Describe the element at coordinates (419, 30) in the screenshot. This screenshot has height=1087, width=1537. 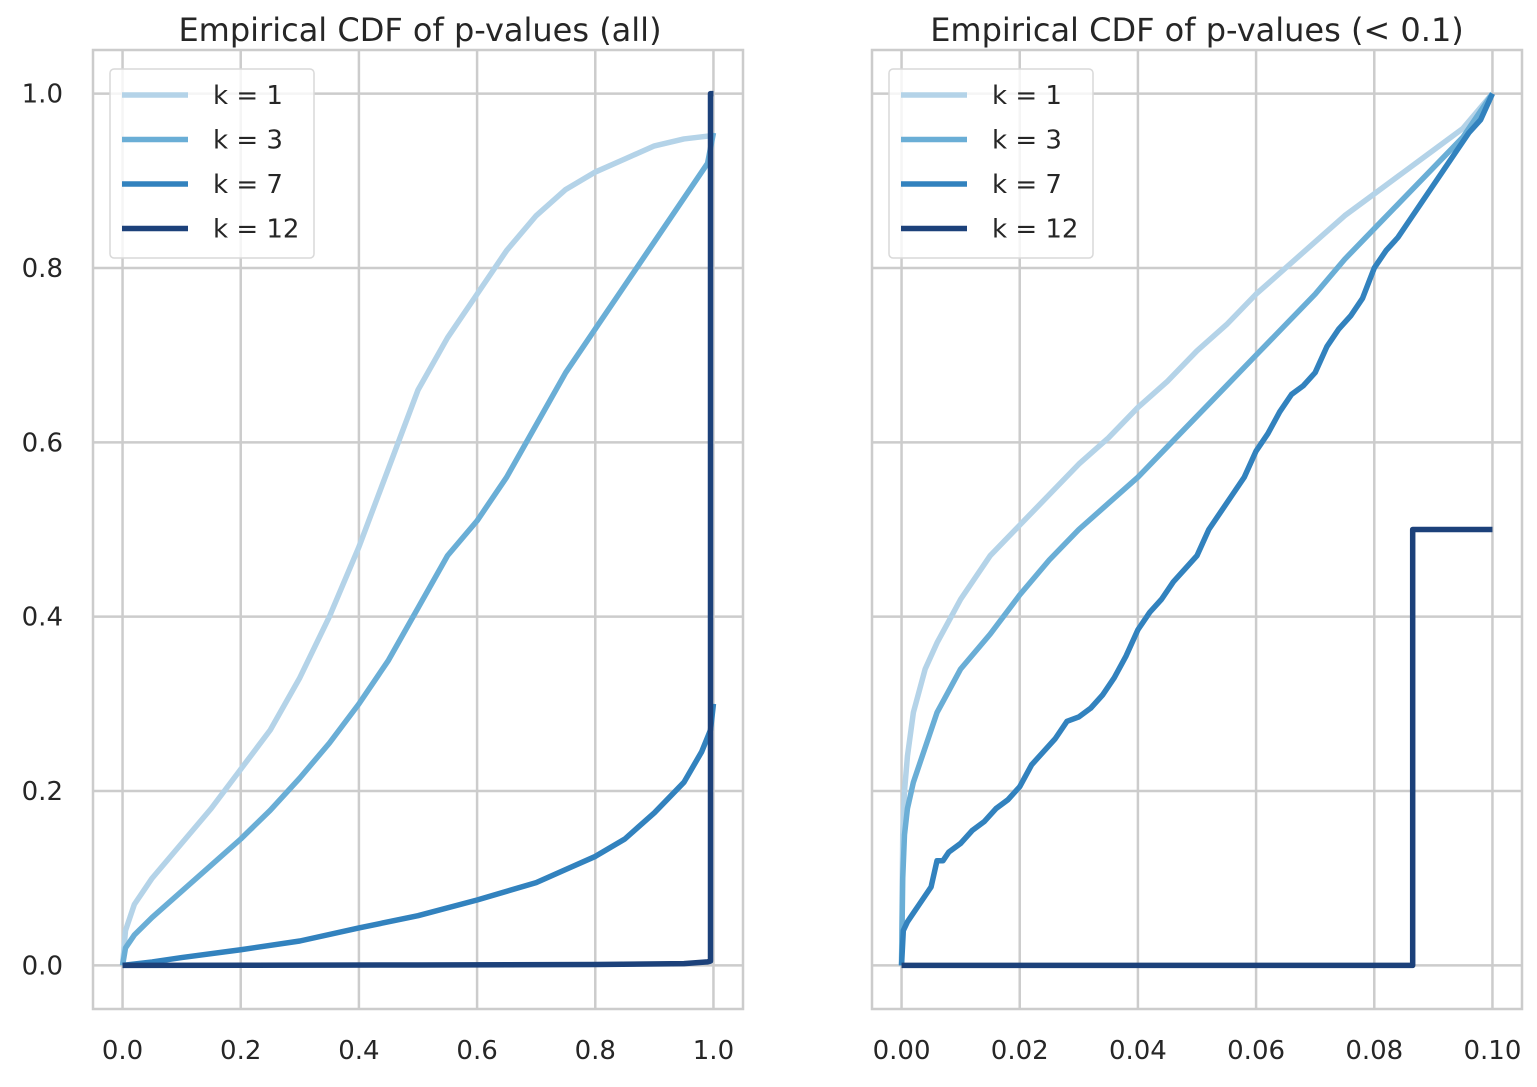
I see `left-chart-title: Empirical CDF of p-values (all)` at that location.